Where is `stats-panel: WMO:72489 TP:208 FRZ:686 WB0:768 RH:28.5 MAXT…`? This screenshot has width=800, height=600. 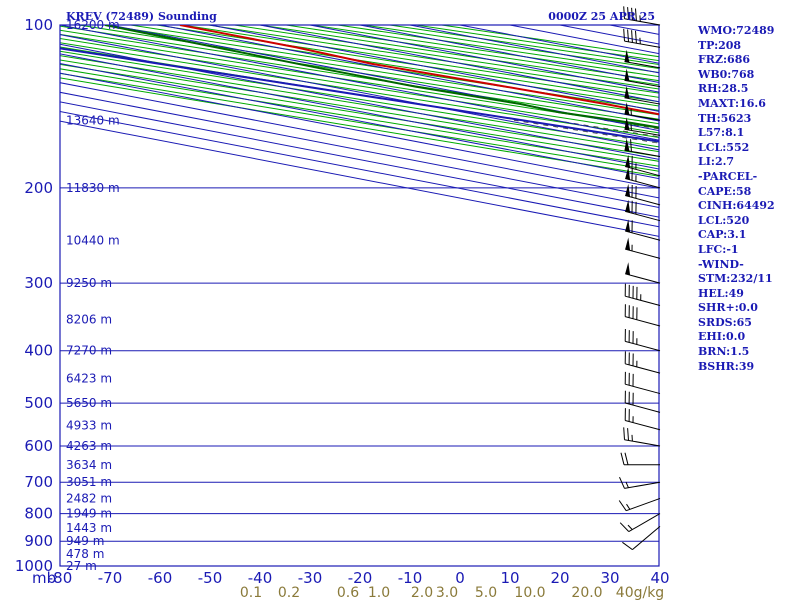 stats-panel: WMO:72489 TP:208 FRZ:686 WB0:768 RH:28.5 MAXT… is located at coordinates (736, 199).